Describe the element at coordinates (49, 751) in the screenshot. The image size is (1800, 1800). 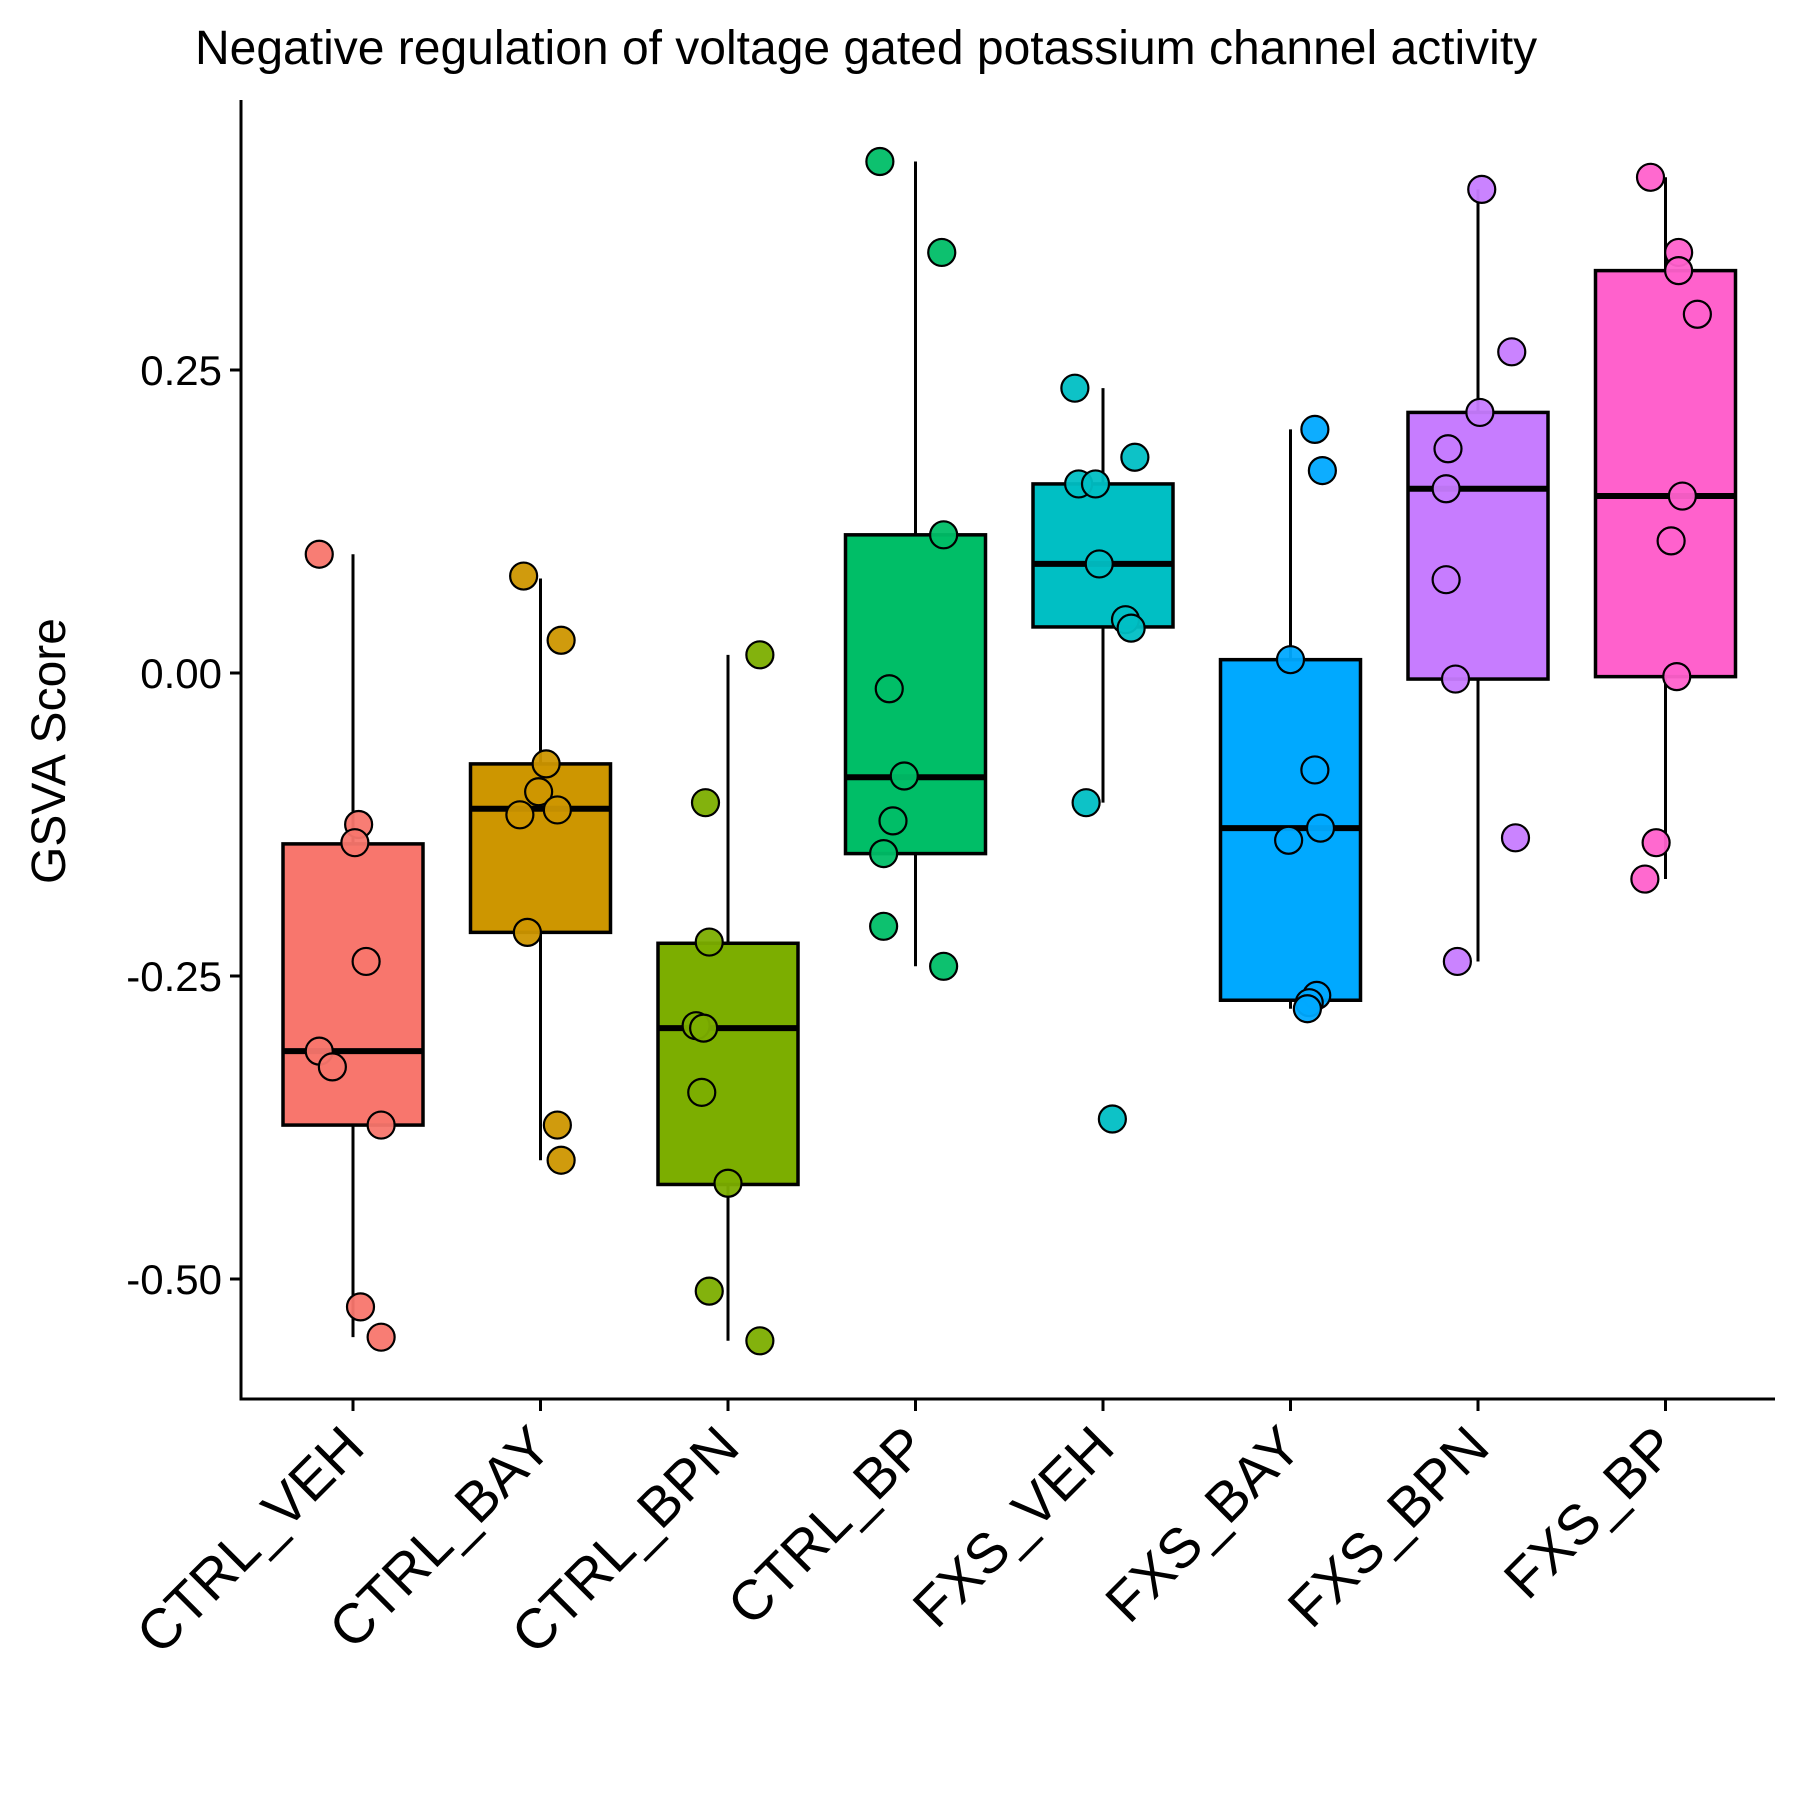
I see `y-axis-title: GSVA Score` at that location.